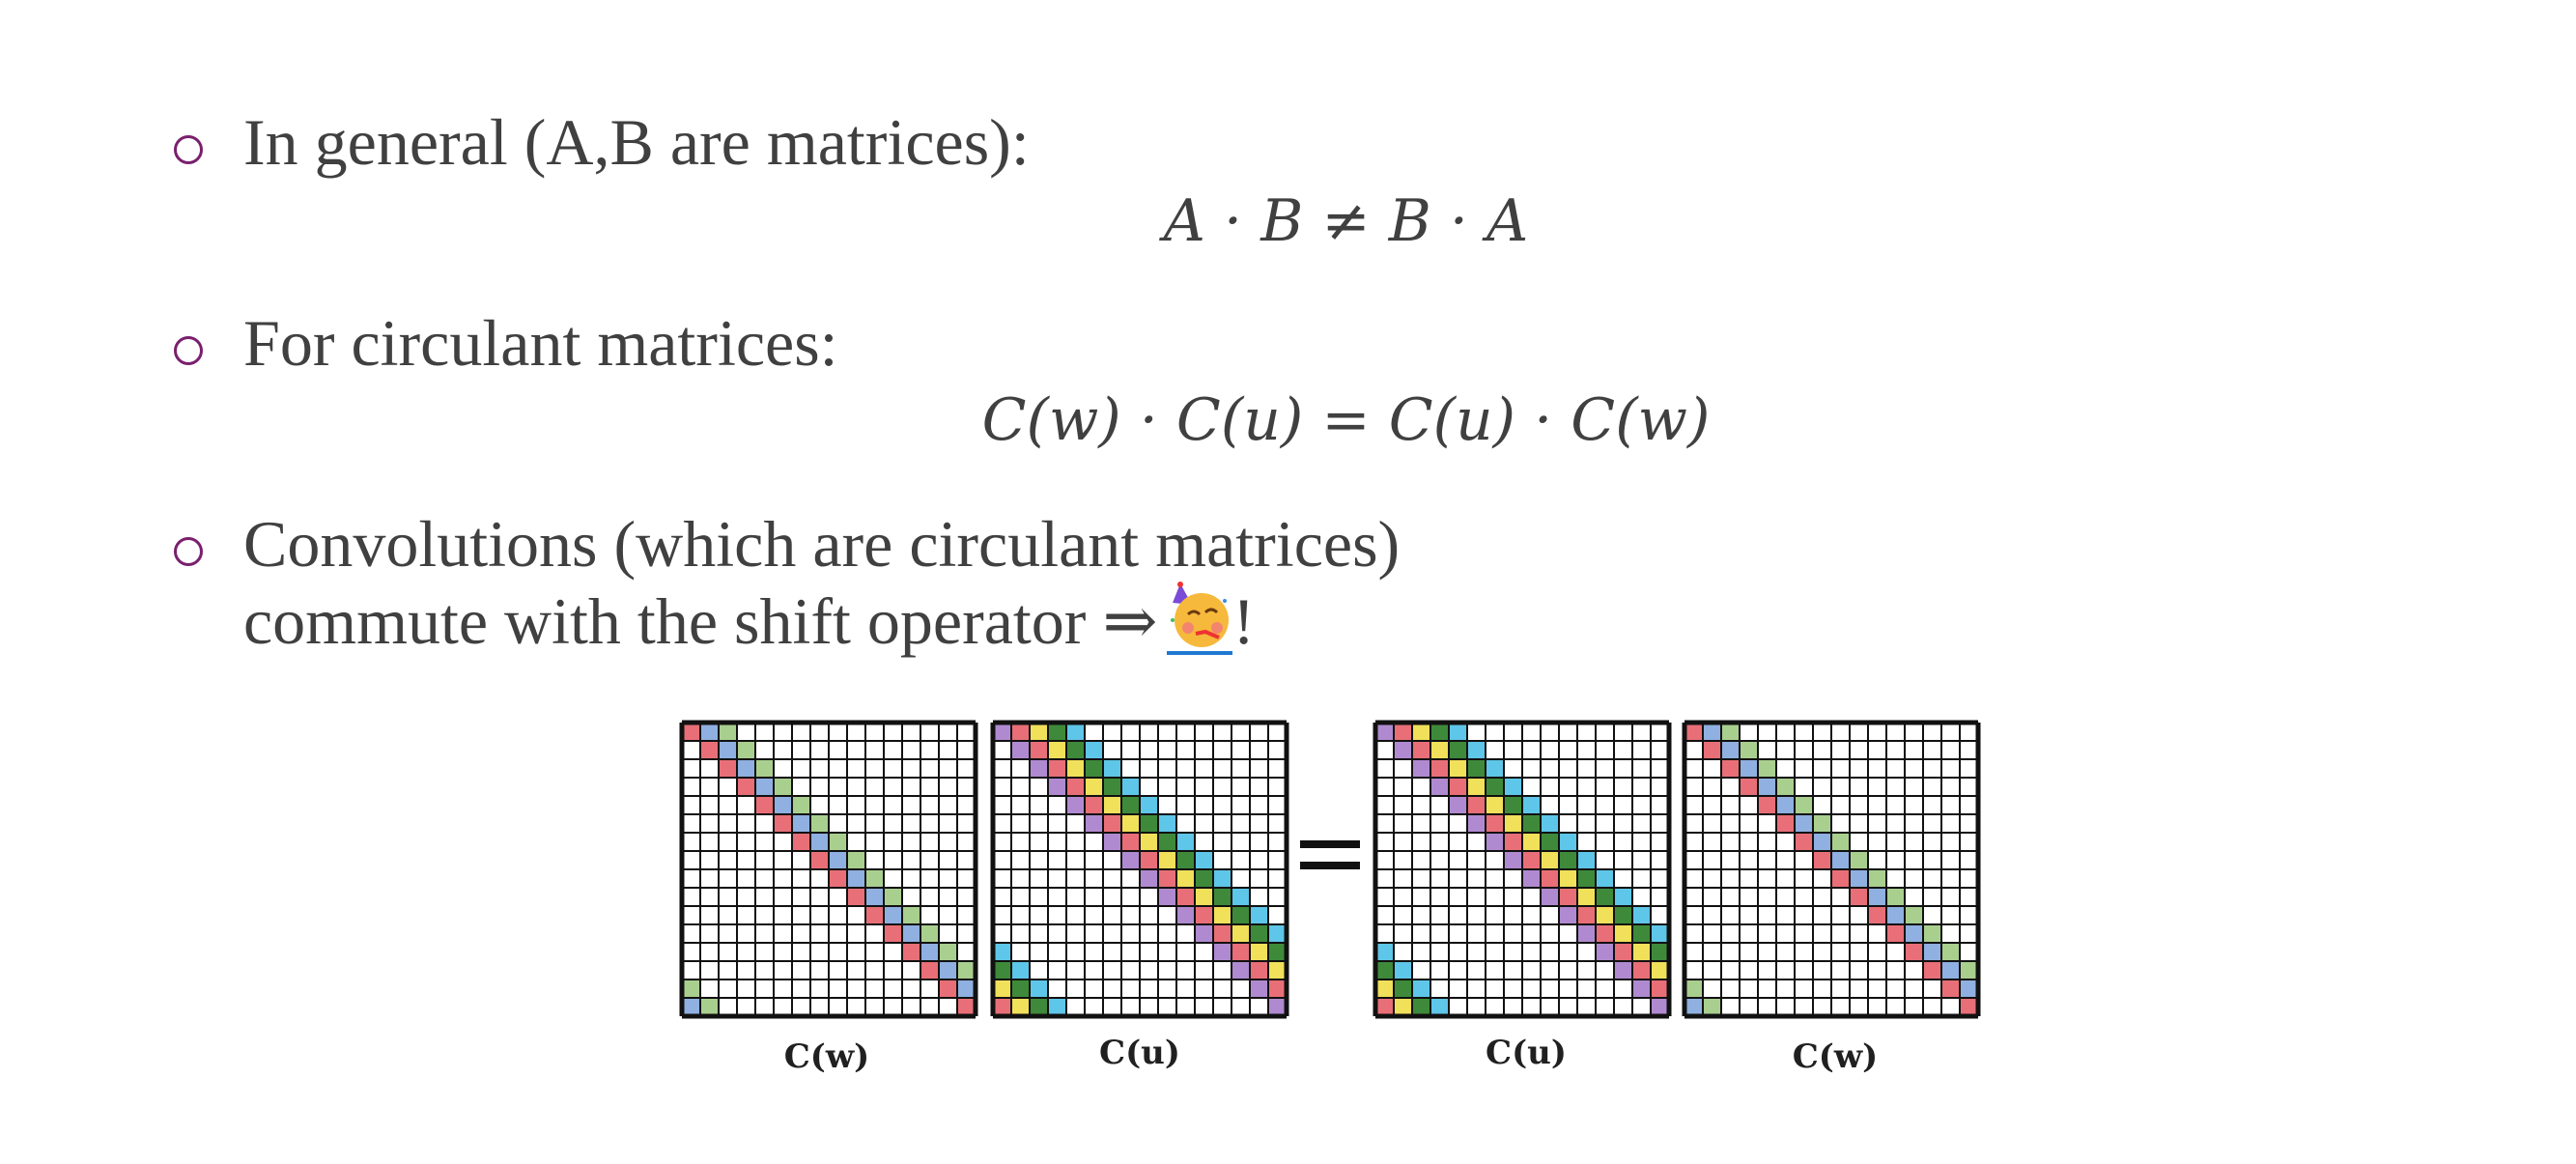 Image resolution: width=2576 pixels, height=1164 pixels. What do you see at coordinates (1200, 618) in the screenshot?
I see `partying-face-icon` at bounding box center [1200, 618].